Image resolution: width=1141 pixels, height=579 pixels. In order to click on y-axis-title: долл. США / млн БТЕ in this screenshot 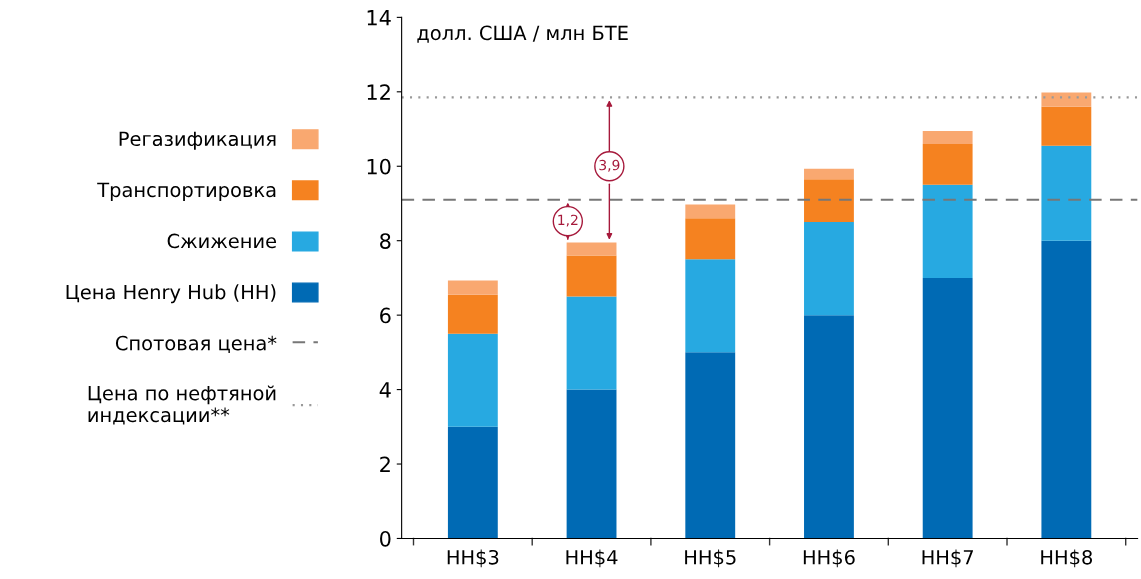, I will do `click(522, 34)`.